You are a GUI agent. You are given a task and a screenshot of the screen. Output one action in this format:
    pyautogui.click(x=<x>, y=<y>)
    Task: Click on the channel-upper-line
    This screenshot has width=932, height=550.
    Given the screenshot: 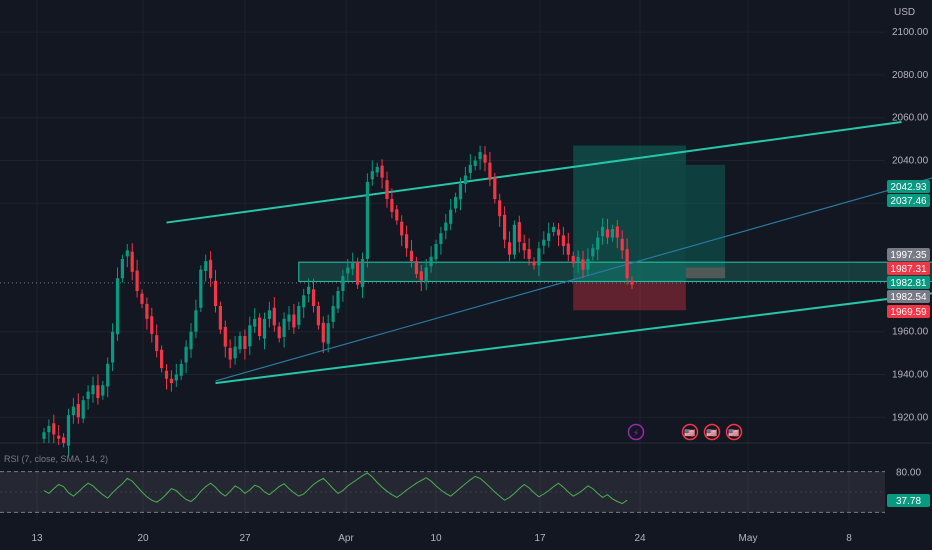 What is the action you would take?
    pyautogui.click(x=534, y=172)
    